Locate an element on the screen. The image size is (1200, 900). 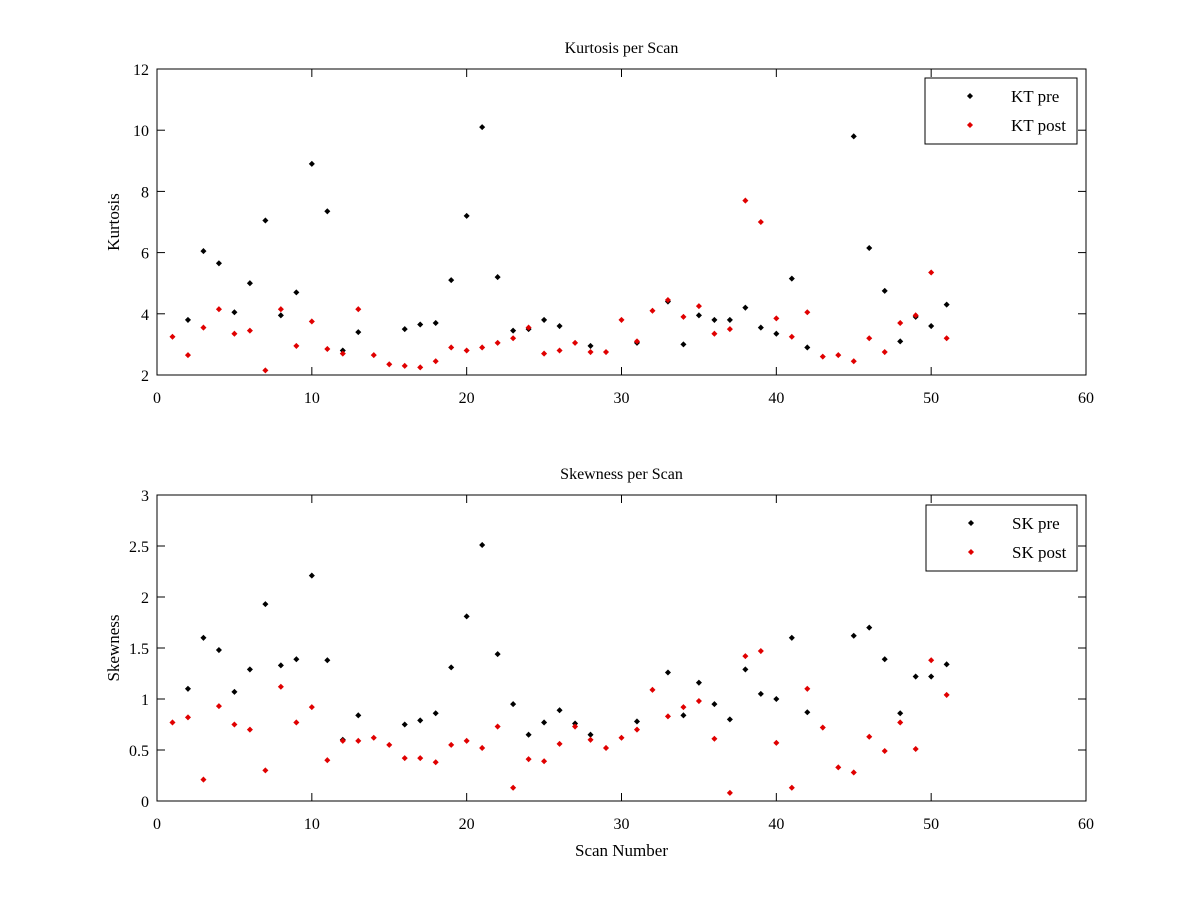
legend-box is located at coordinates (1001, 538).